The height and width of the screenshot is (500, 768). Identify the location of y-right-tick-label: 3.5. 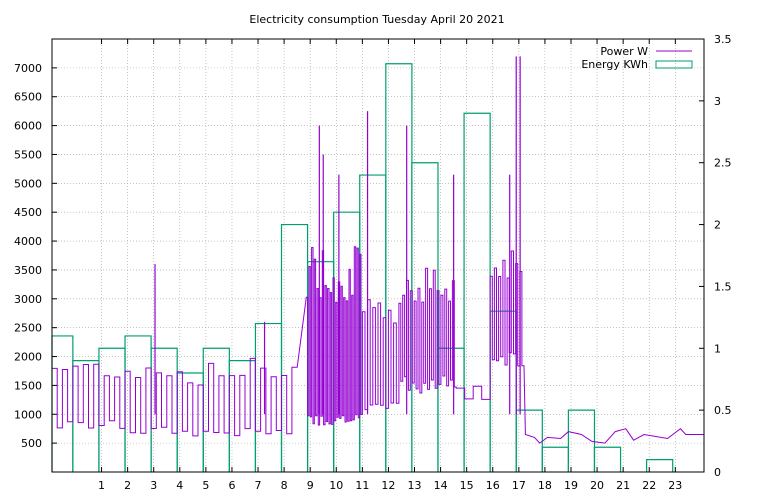
(723, 39).